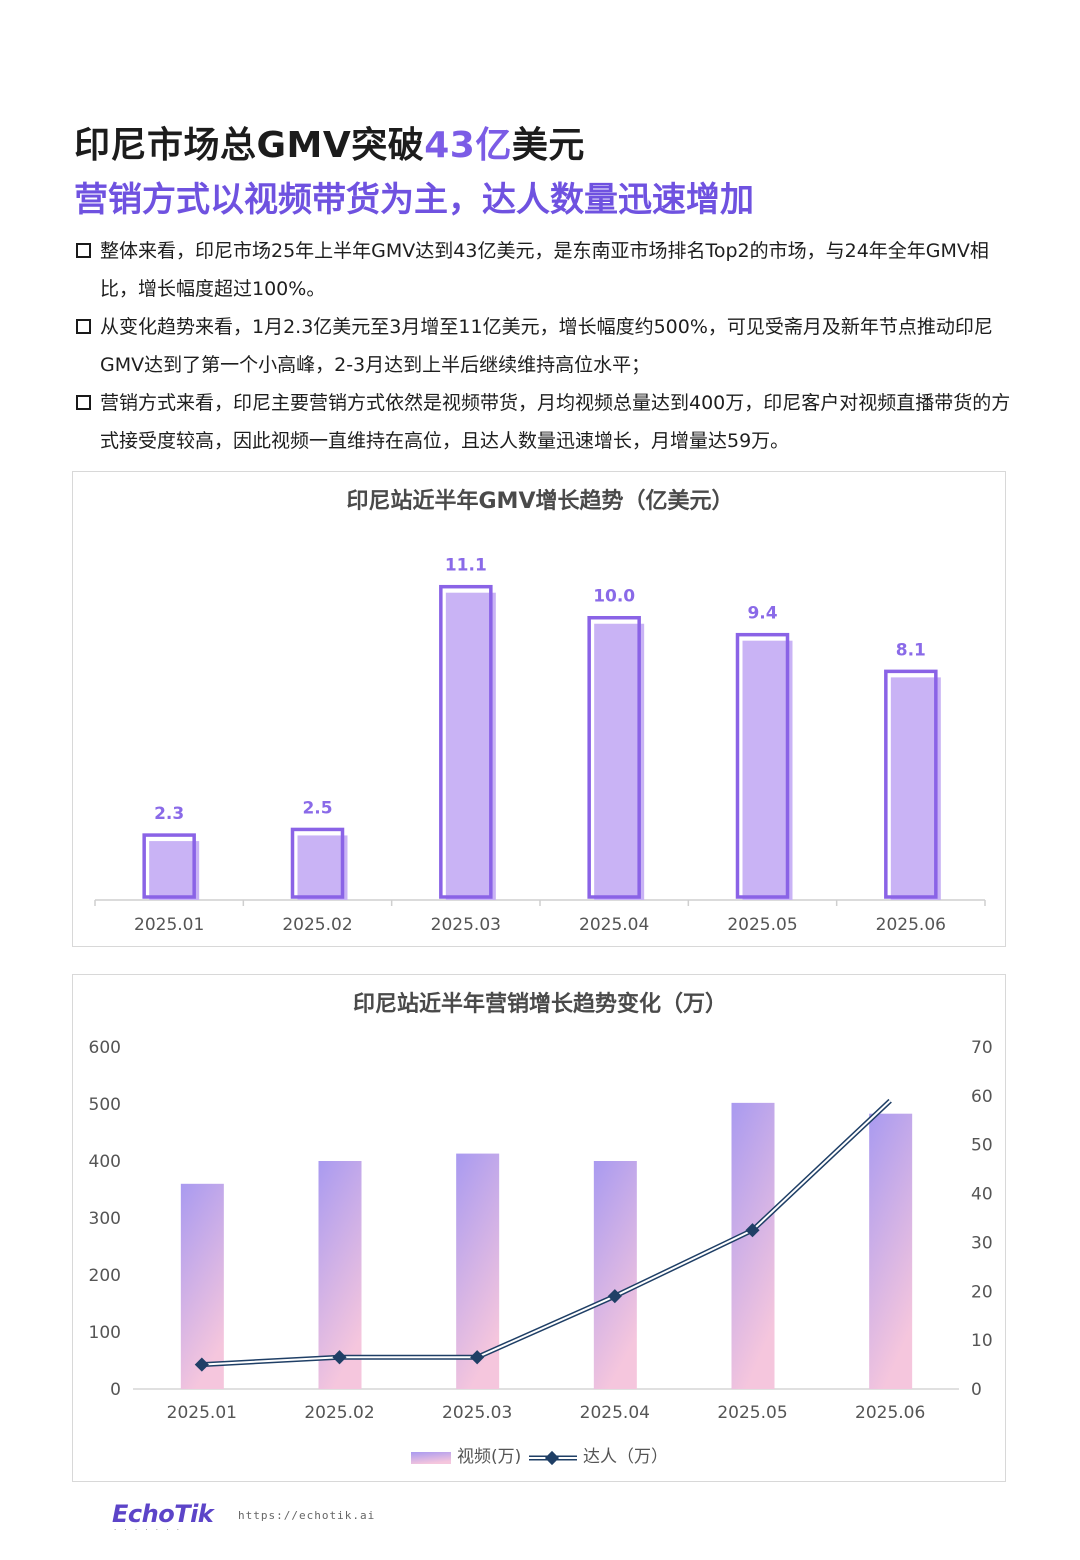 The height and width of the screenshot is (1560, 1080). Describe the element at coordinates (105, 1276) in the screenshot. I see `left-axis-tick-label: 200` at that location.